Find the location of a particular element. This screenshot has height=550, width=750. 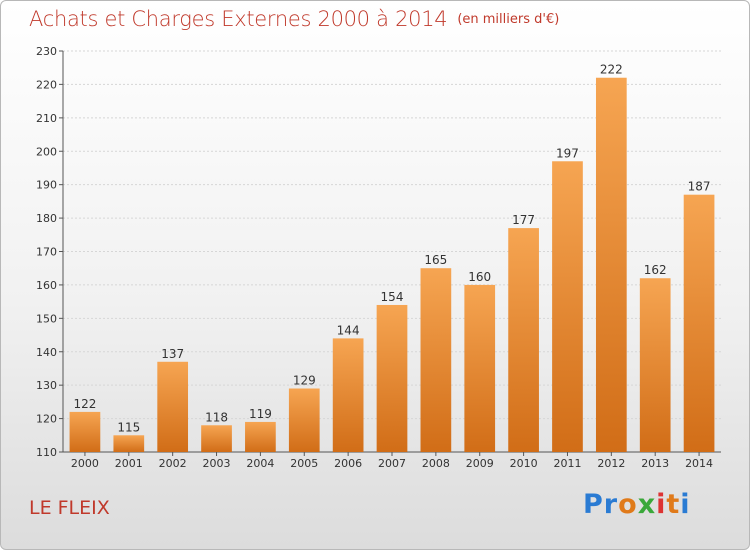

data-label: 119 is located at coordinates (260, 414).